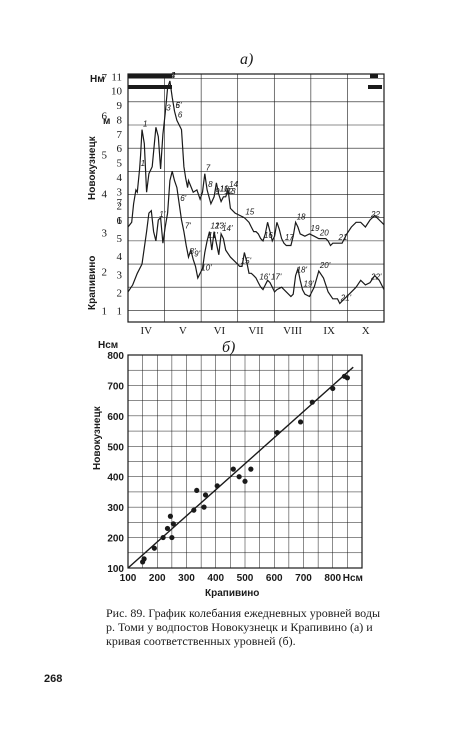 The image size is (474, 730). I want to click on peak-label: 5, so click(178, 105).